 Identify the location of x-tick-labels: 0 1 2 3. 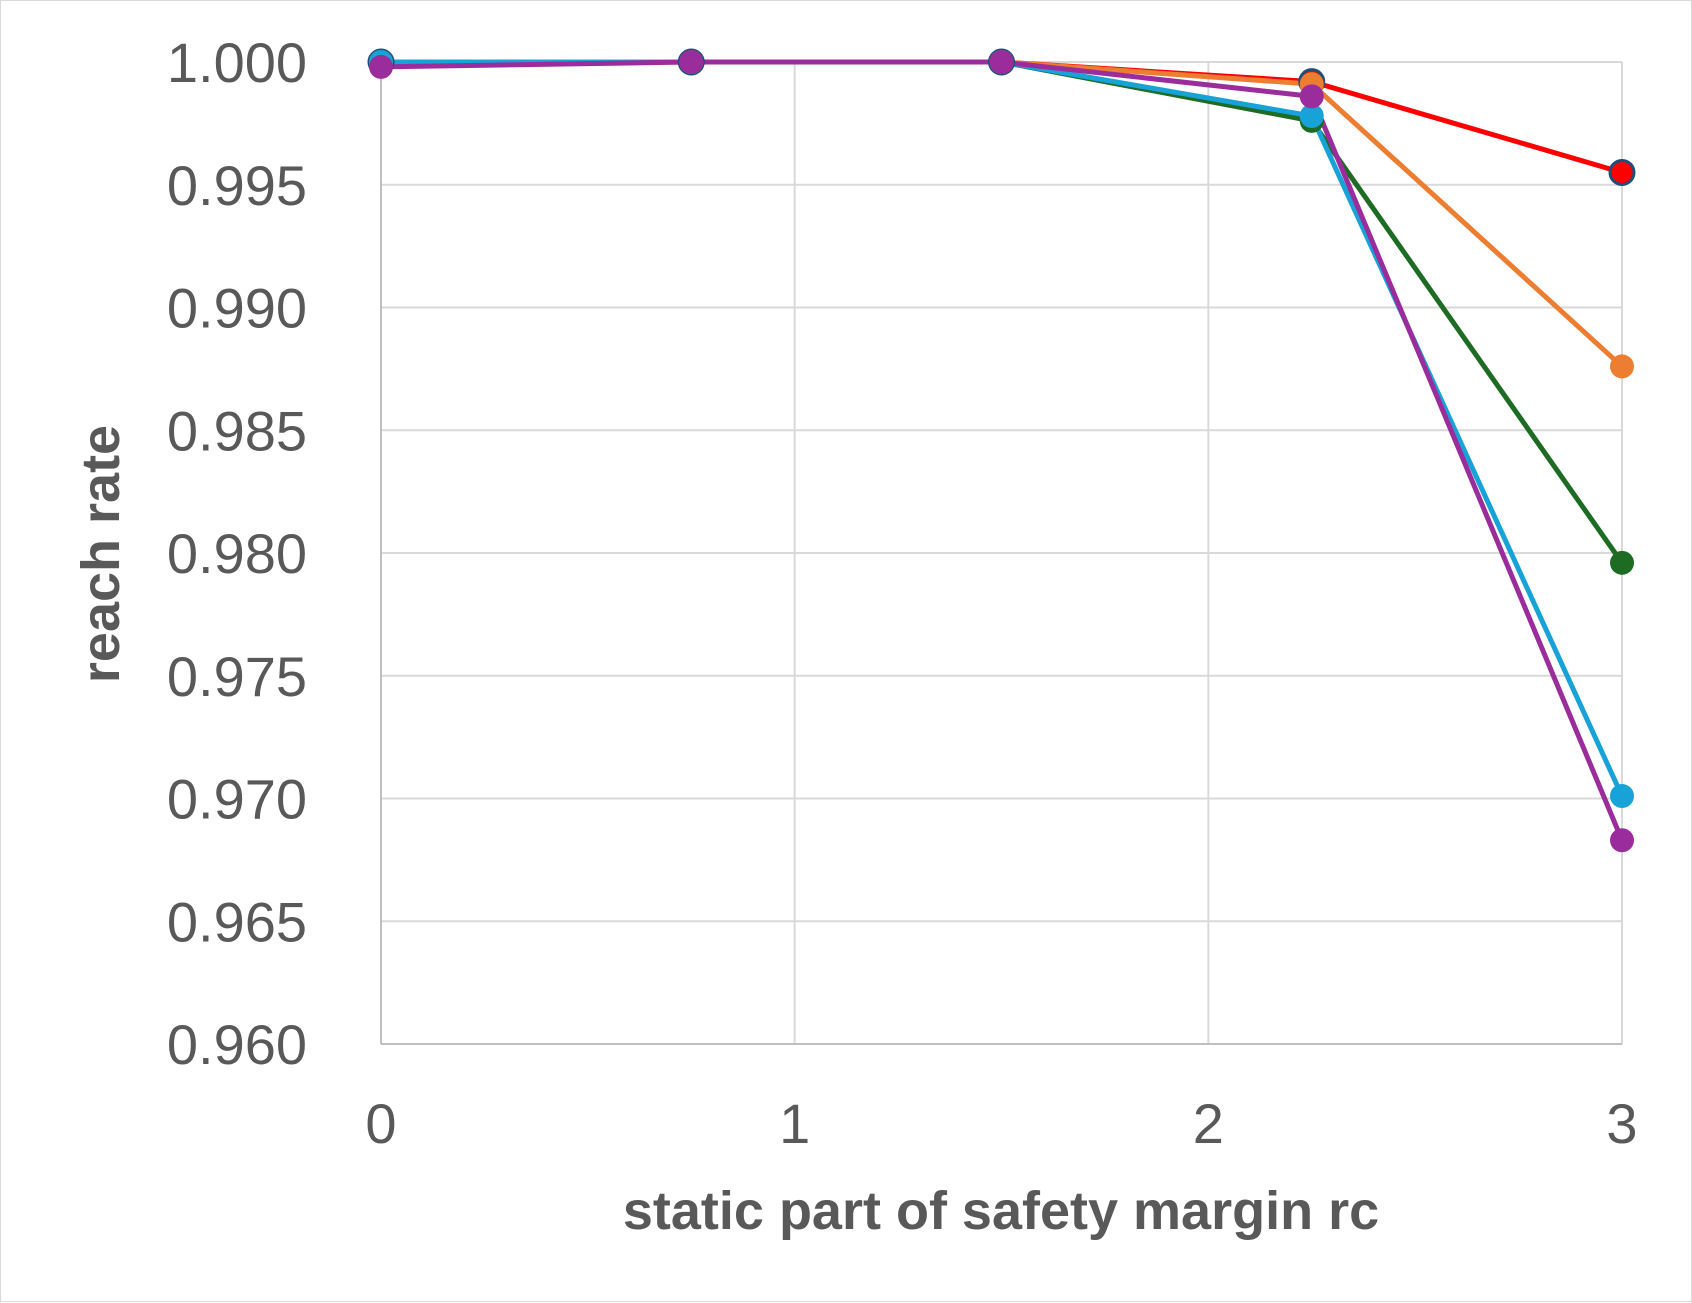
(1001, 1123).